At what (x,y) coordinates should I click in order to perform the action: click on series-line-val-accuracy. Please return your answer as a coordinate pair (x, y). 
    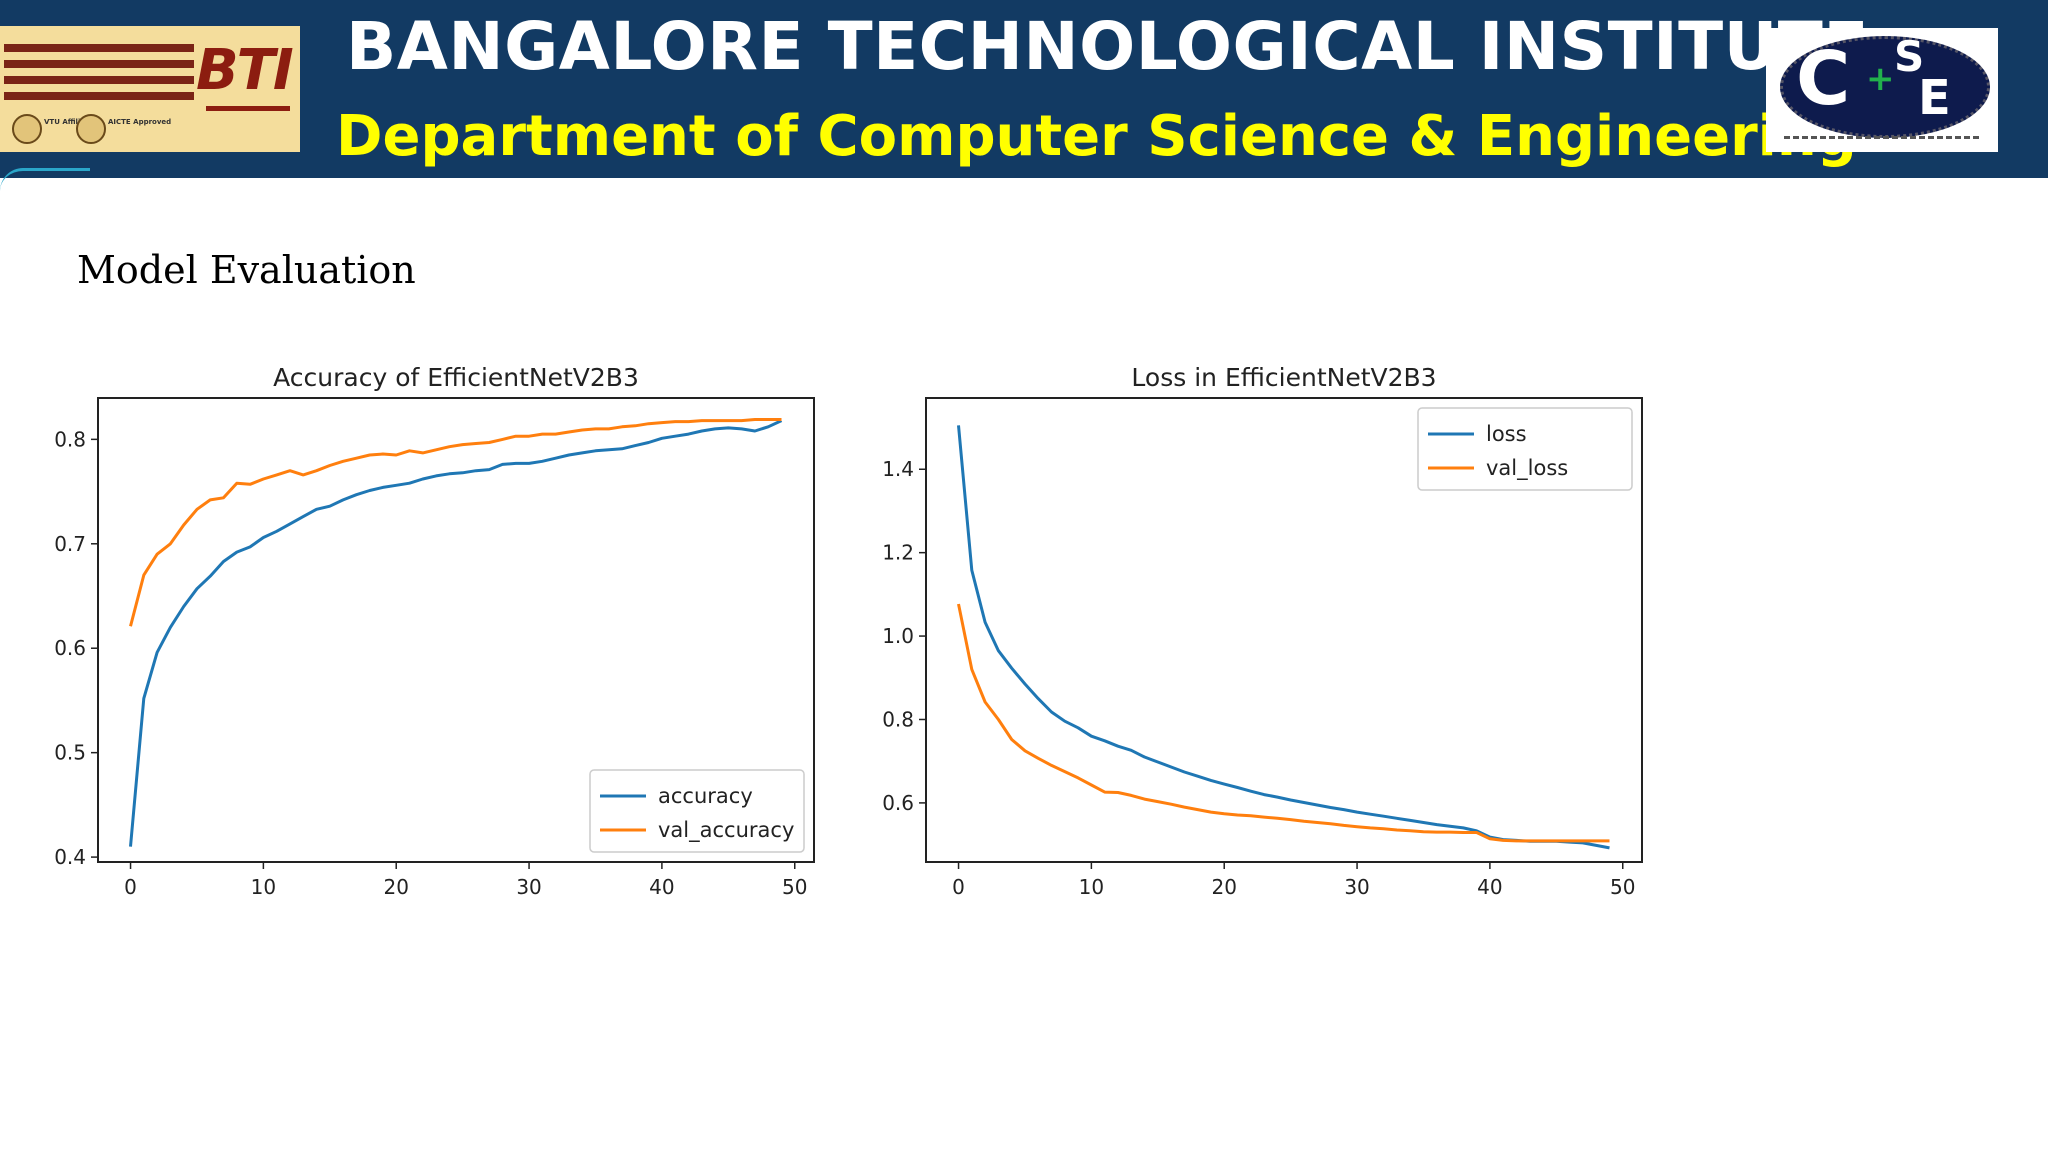
    Looking at the image, I should click on (455, 522).